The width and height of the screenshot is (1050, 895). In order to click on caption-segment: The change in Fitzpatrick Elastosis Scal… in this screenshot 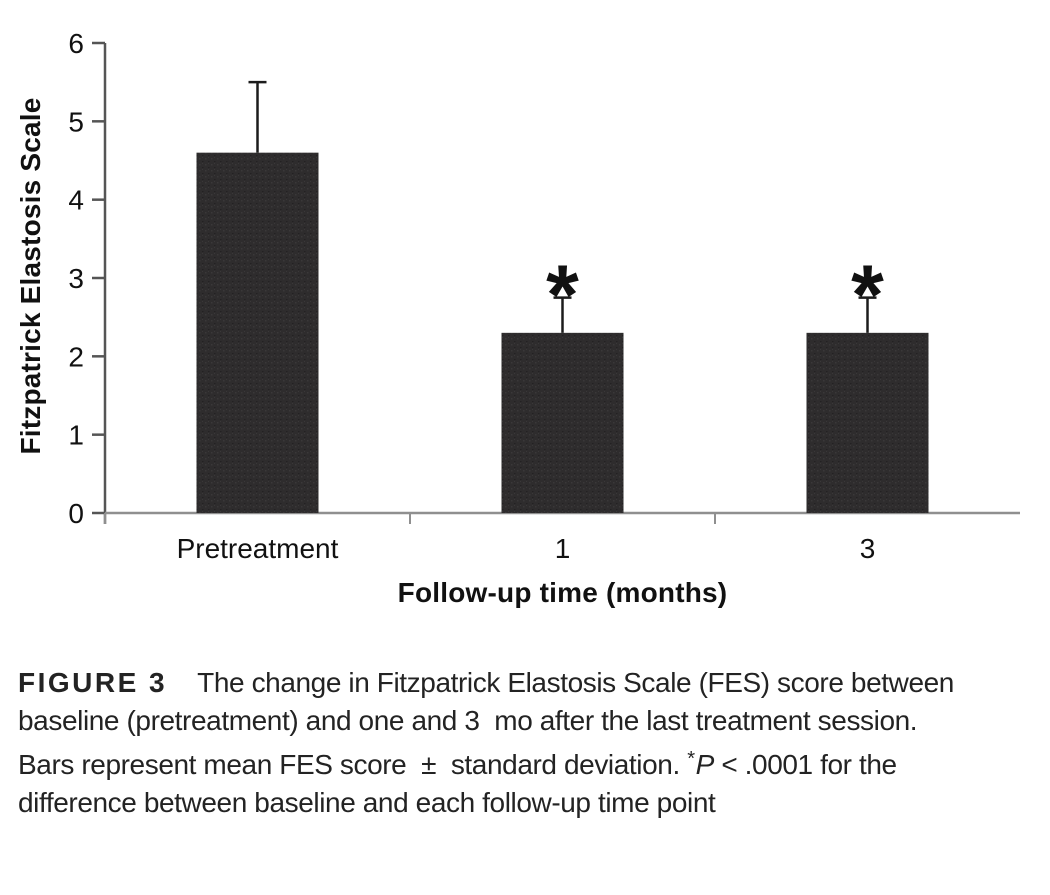, I will do `click(490, 723)`.